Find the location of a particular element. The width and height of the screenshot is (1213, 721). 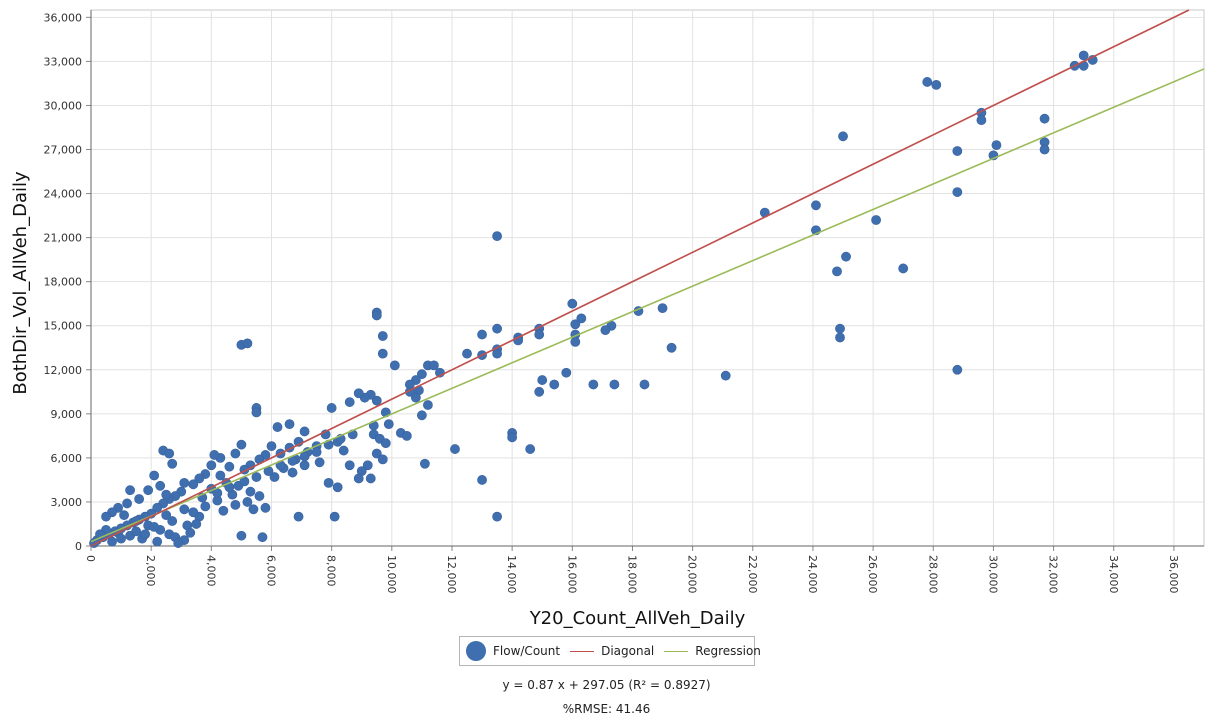

y-tick-label: 36,000 is located at coordinates (63, 17).